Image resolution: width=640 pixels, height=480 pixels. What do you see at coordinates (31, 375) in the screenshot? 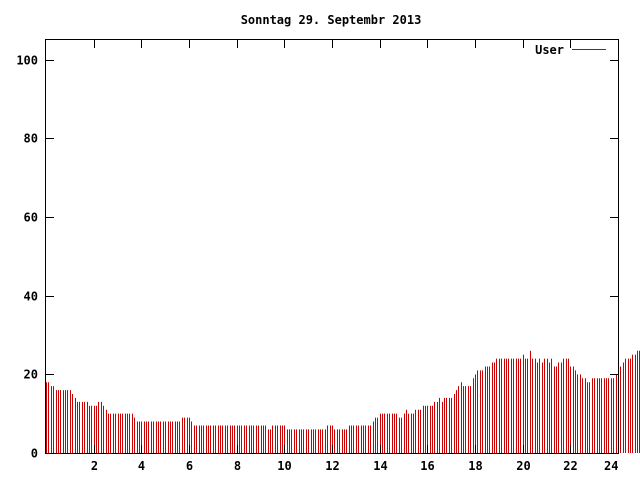
I see `y-tick-label: 20` at bounding box center [31, 375].